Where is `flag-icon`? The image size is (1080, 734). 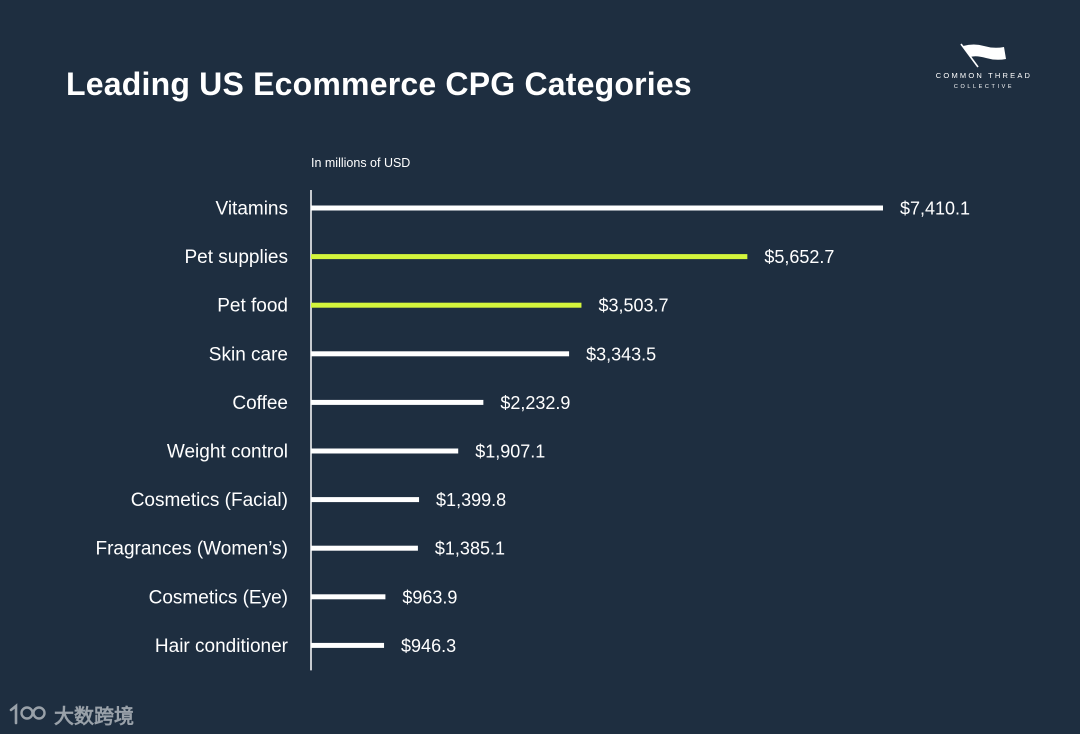 flag-icon is located at coordinates (983, 55).